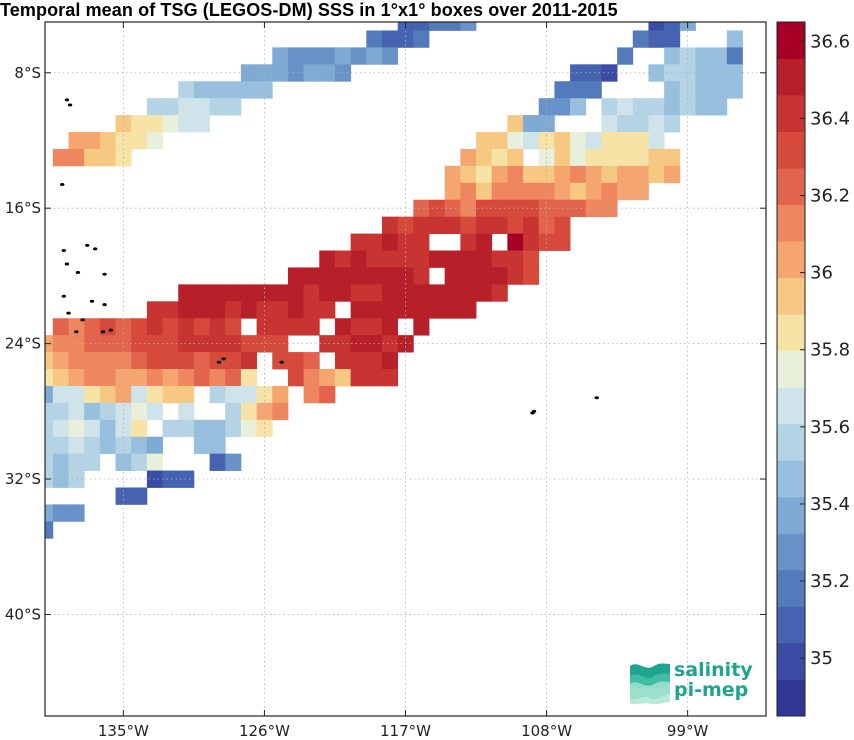 This screenshot has width=854, height=740. Describe the element at coordinates (123, 731) in the screenshot. I see `x-tick-label: 135°W` at that location.